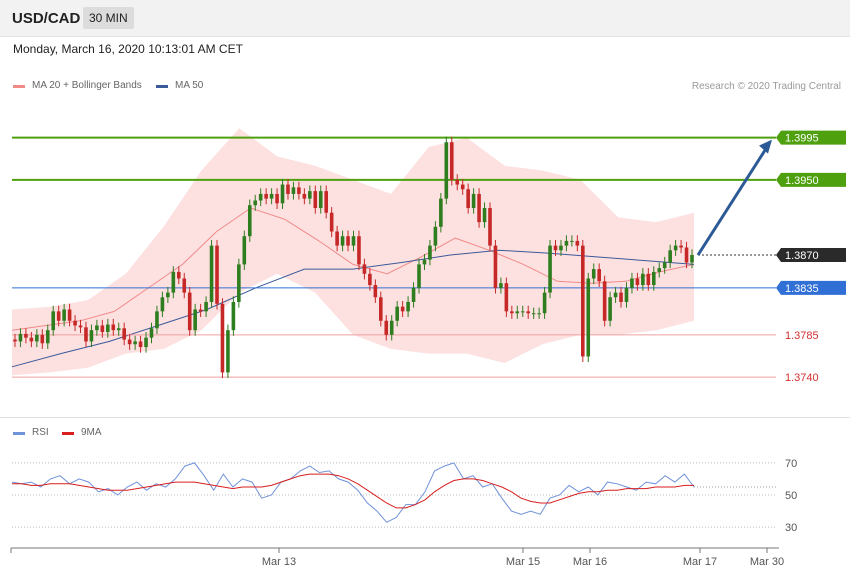  What do you see at coordinates (802, 181) in the screenshot?
I see `level-label-1.3950: 1.3950` at bounding box center [802, 181].